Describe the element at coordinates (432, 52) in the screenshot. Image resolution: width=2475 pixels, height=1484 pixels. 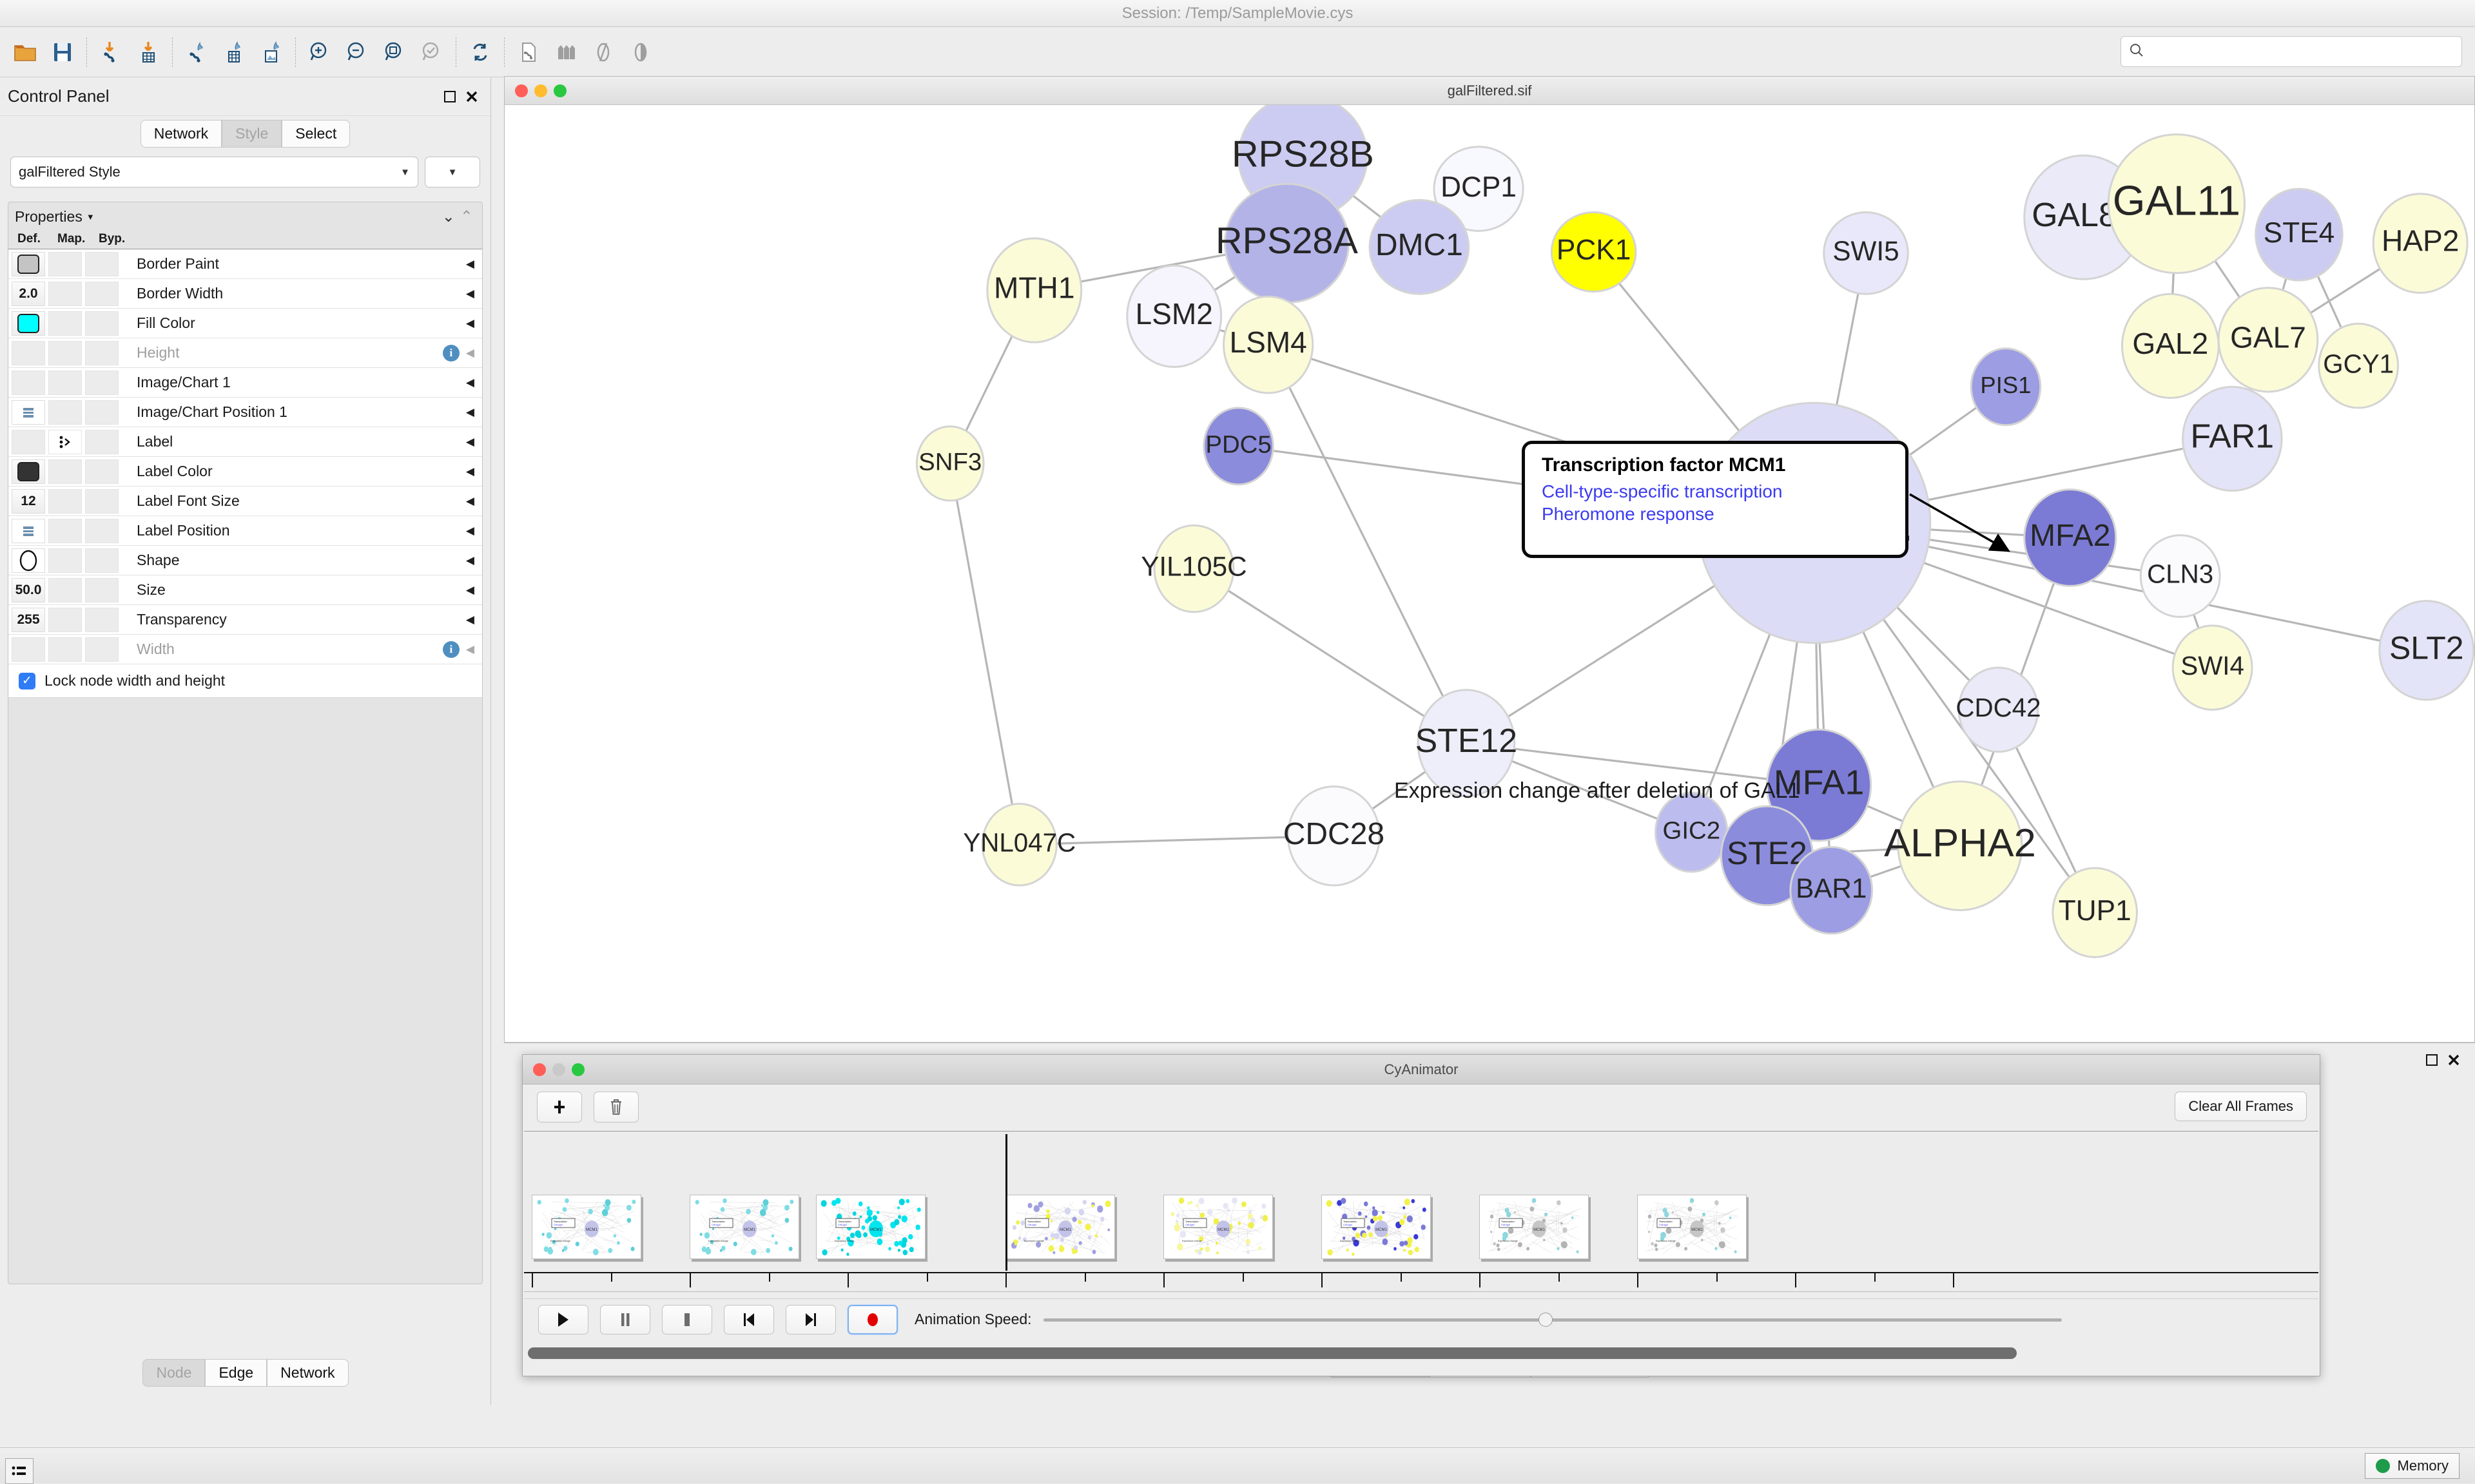
I see `zoom-selected-icon` at that location.